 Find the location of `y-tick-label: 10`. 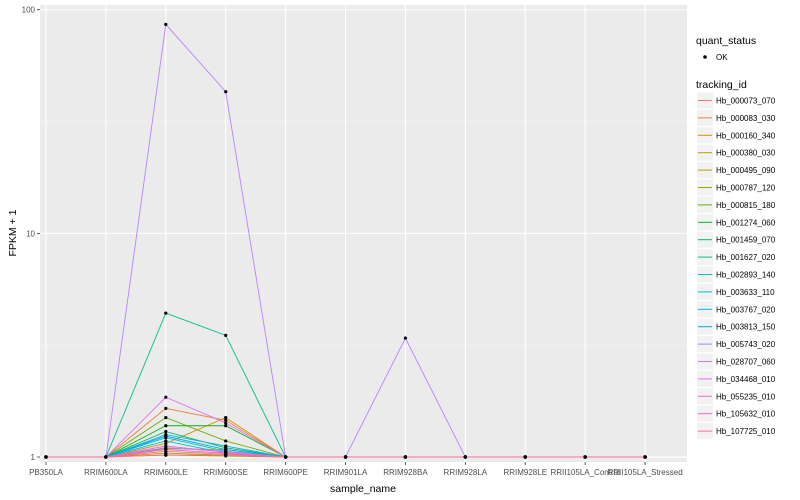

y-tick-label: 10 is located at coordinates (30, 233).